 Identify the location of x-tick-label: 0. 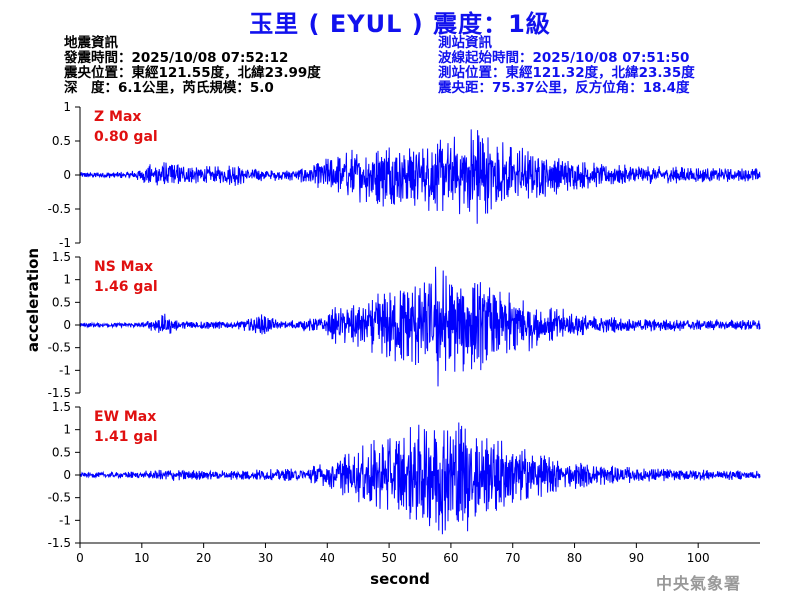
(80, 558).